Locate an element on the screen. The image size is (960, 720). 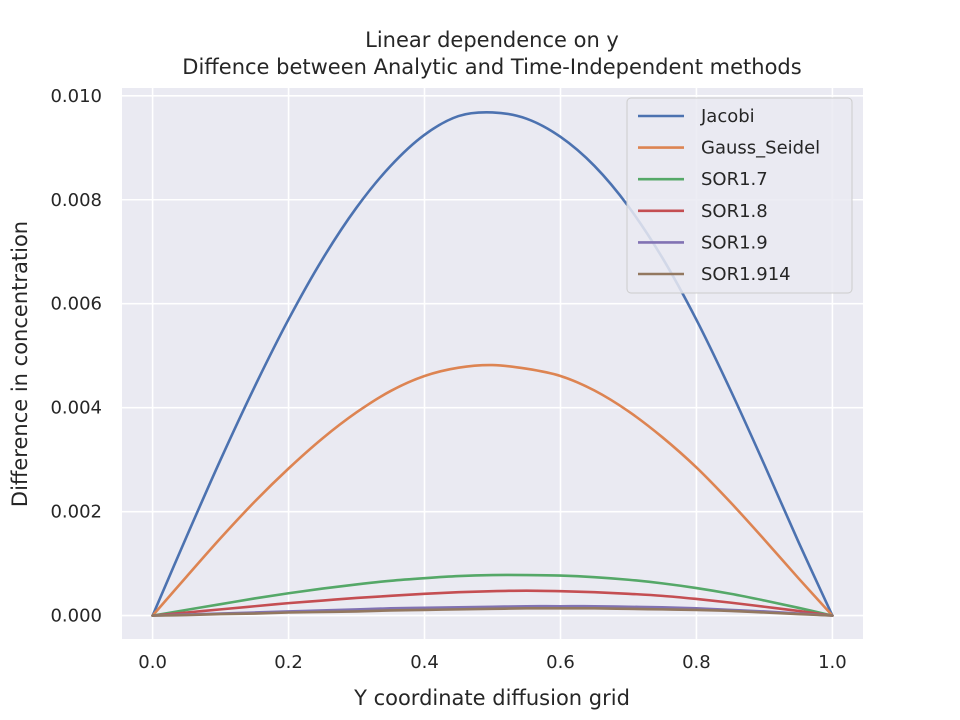
y-tick-label: 0.010 is located at coordinates (76, 96).